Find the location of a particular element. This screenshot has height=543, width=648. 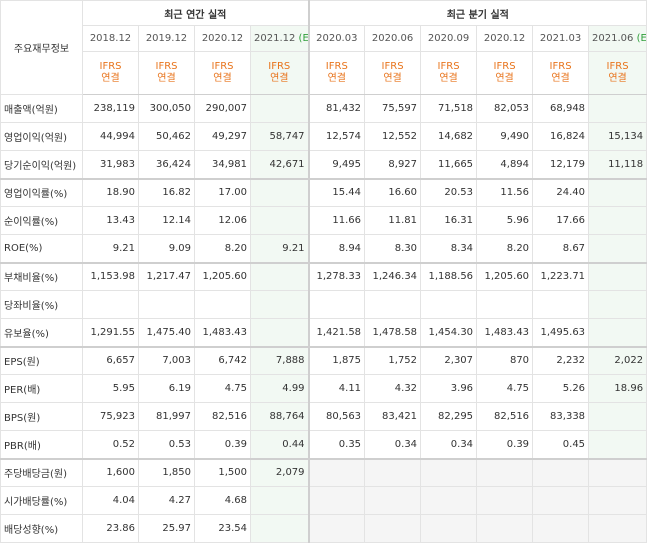

value-cell: 11.66 is located at coordinates (336, 220).